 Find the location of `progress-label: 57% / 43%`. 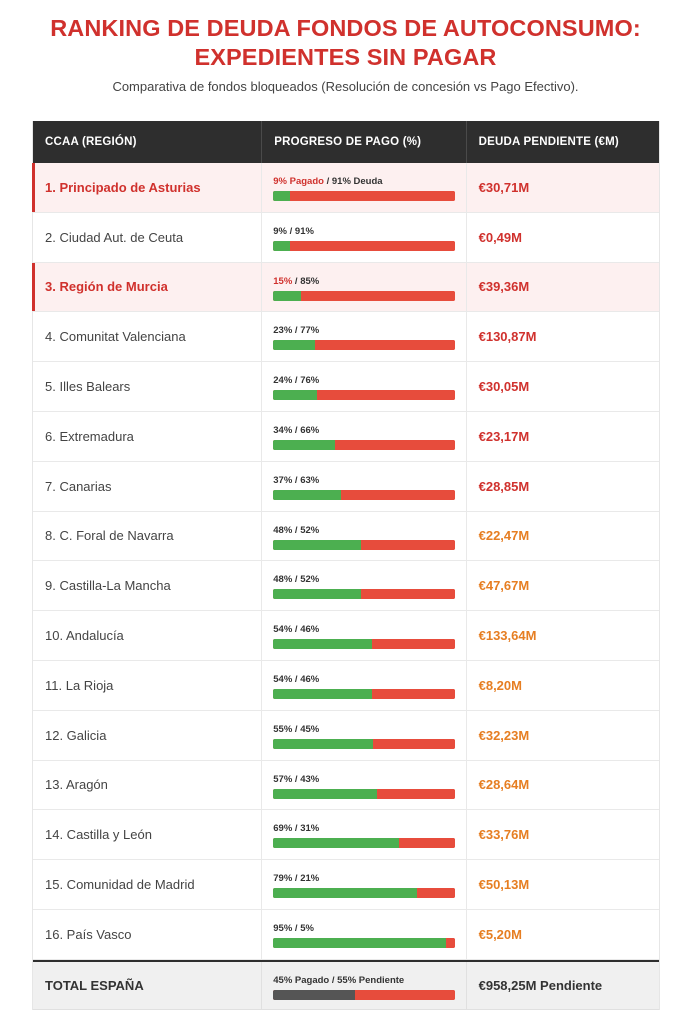

progress-label: 57% / 43% is located at coordinates (369, 780).